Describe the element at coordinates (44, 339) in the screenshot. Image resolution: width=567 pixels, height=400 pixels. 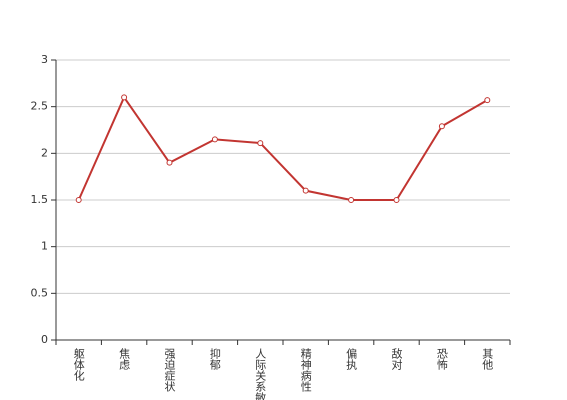
I see `y-tick-label: 0` at that location.